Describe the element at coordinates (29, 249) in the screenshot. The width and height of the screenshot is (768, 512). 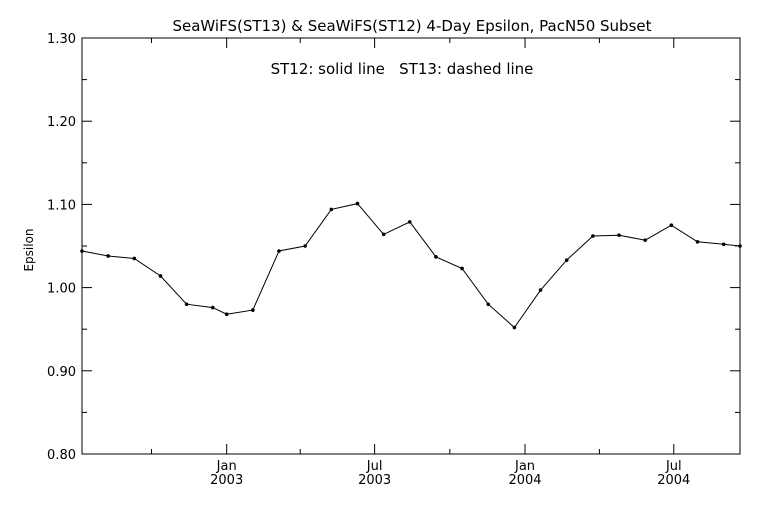
I see `y-axis-label: Epsilon` at that location.